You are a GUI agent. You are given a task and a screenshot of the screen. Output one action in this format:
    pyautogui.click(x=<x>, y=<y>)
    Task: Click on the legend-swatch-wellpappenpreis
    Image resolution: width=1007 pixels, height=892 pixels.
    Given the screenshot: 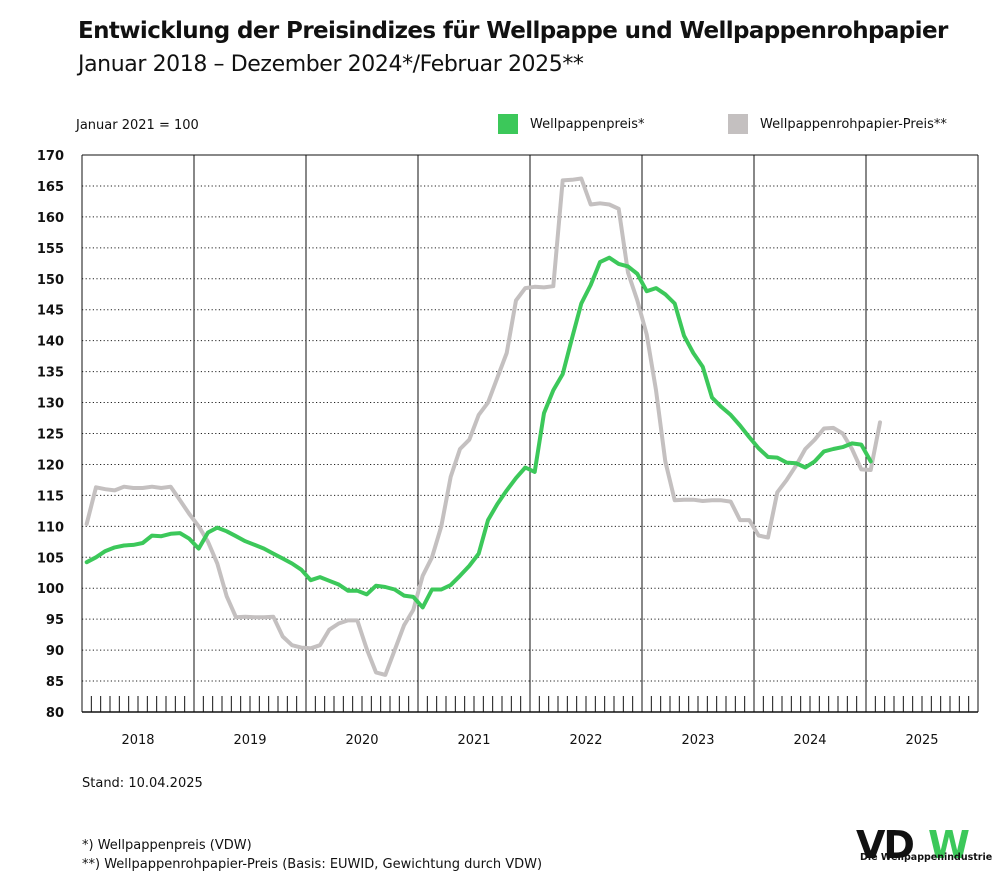 What is the action you would take?
    pyautogui.click(x=508, y=124)
    